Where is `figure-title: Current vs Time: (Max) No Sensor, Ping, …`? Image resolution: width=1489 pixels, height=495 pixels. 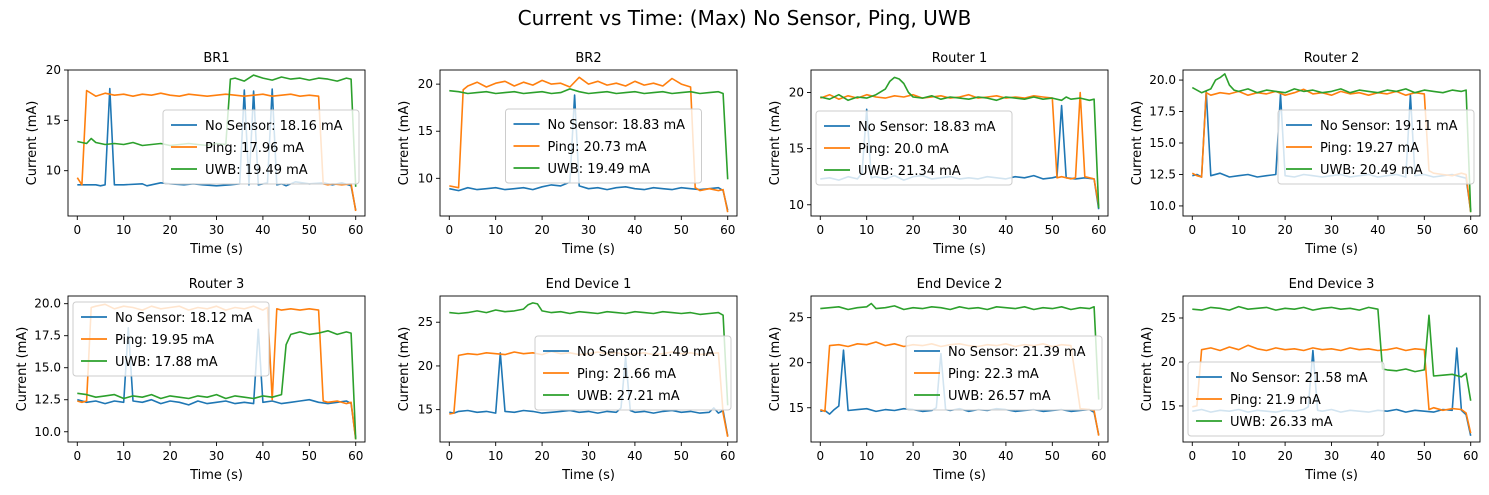 figure-title: Current vs Time: (Max) No Sensor, Ping, … is located at coordinates (744, 18).